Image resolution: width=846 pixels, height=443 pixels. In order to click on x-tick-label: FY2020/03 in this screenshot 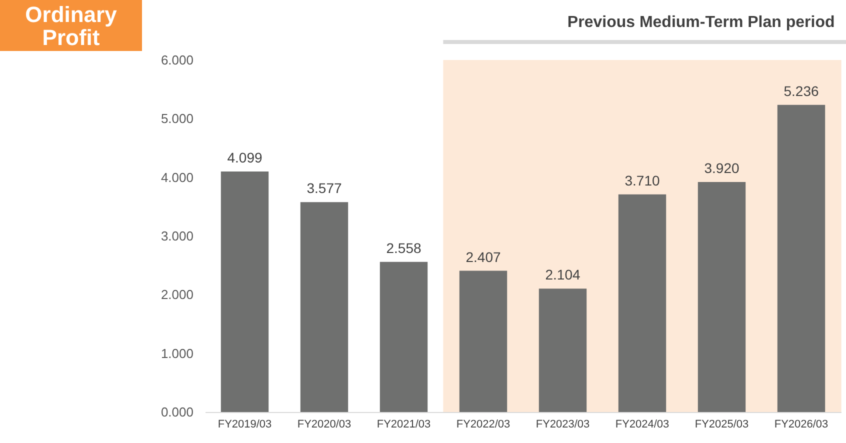, I will do `click(324, 424)`.